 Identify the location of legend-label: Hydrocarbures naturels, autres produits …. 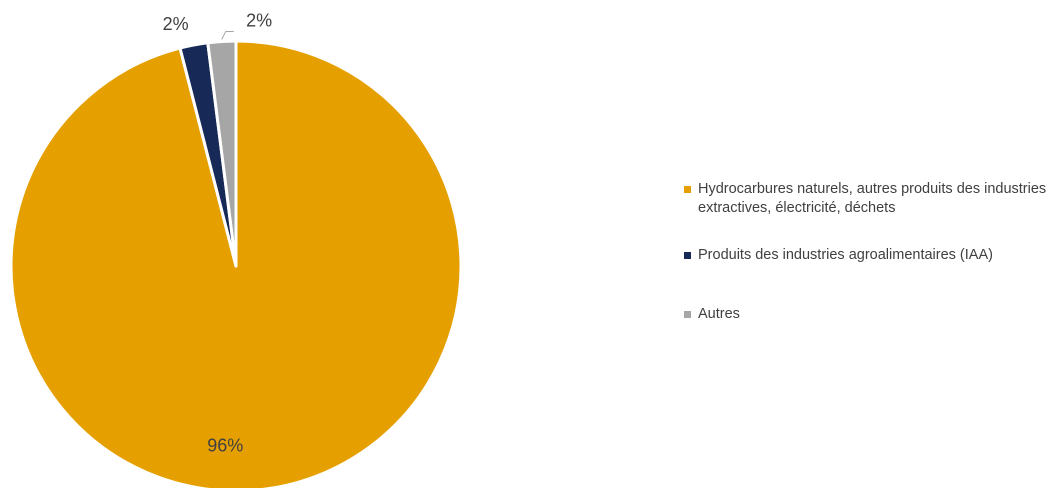
(872, 198).